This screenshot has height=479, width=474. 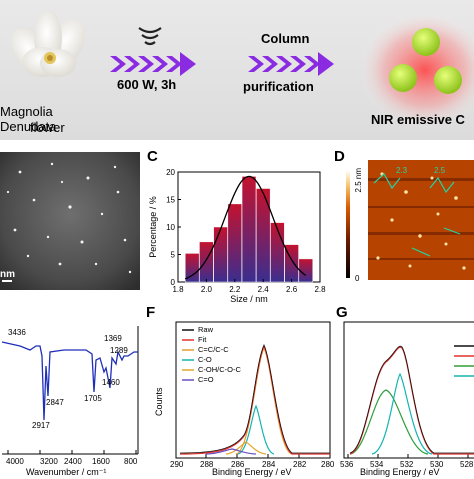 I want to click on ftir-peak-1369: 1369, so click(x=113, y=338).